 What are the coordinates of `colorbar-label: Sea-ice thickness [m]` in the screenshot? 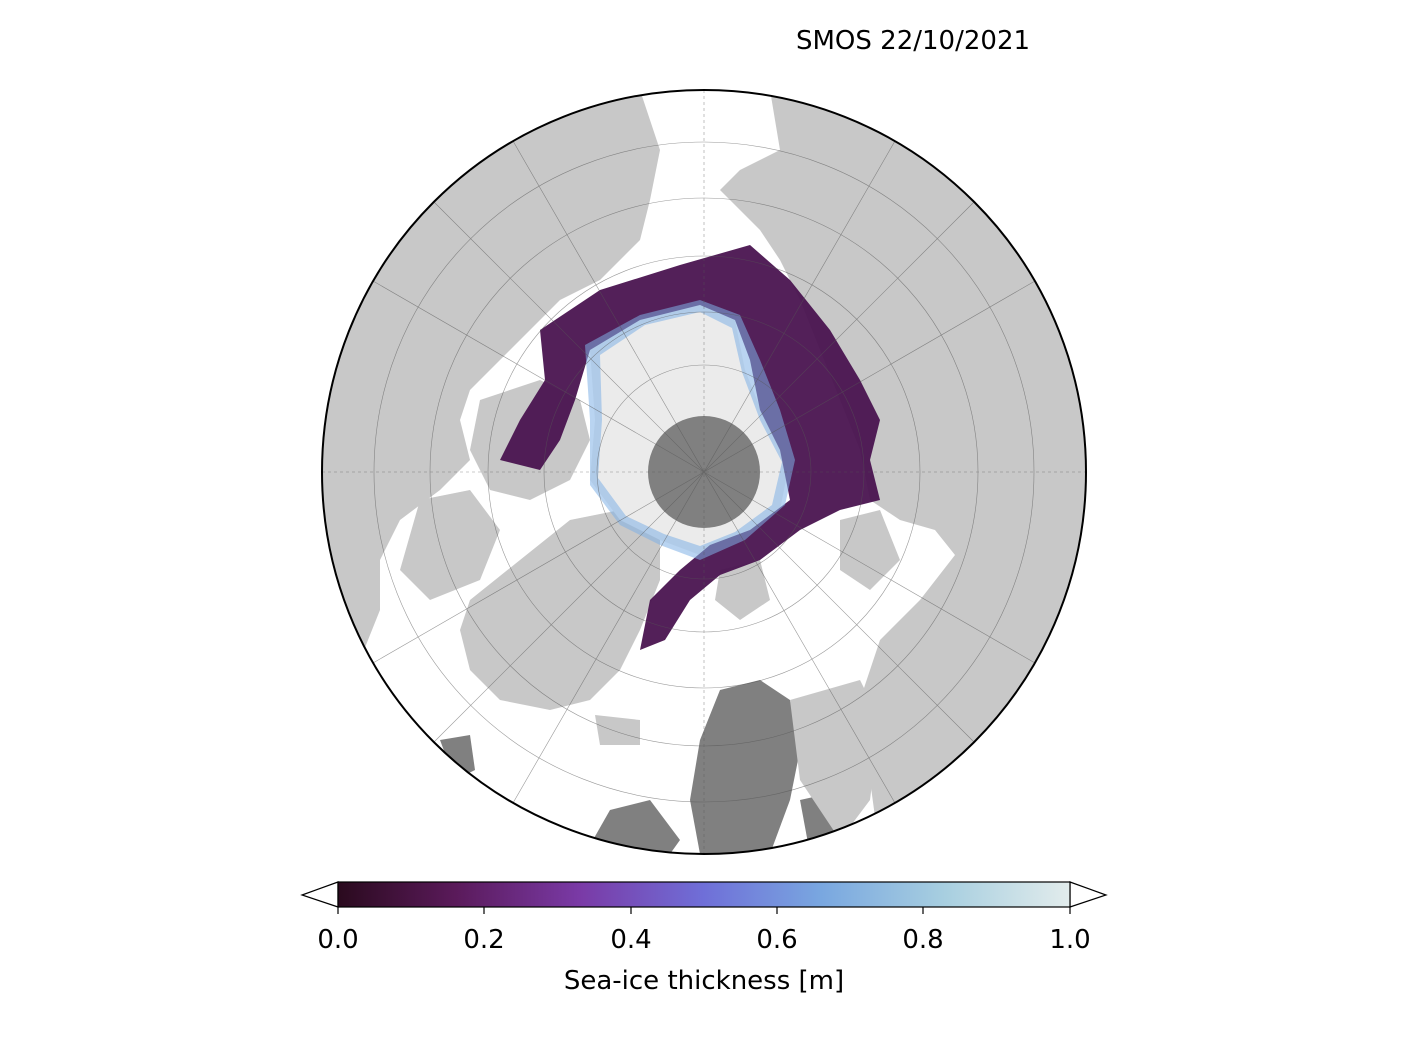 It's located at (704, 981).